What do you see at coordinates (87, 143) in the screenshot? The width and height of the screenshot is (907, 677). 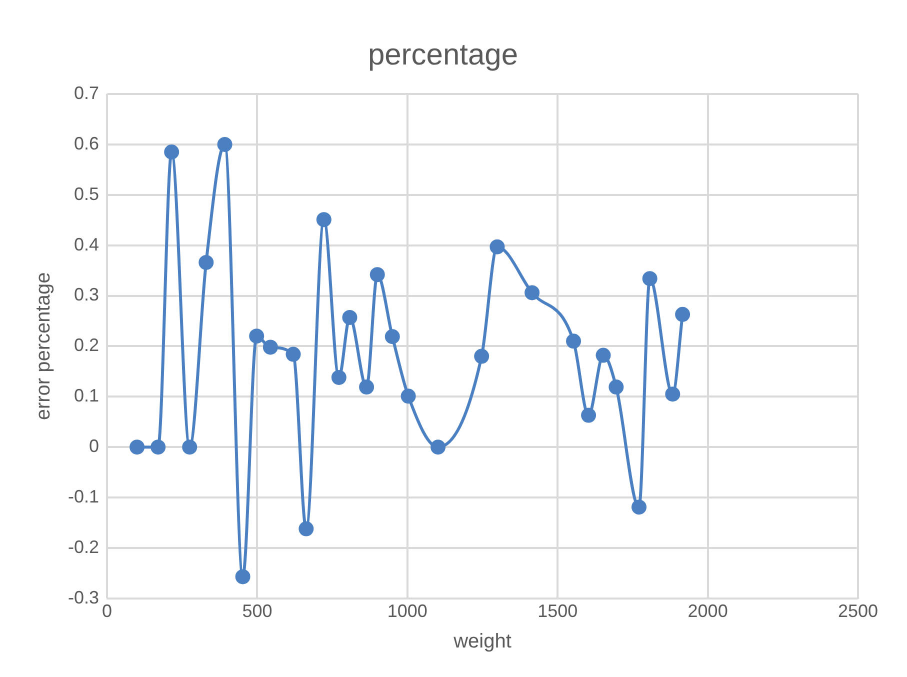 I see `y-tick-label: 0.6` at bounding box center [87, 143].